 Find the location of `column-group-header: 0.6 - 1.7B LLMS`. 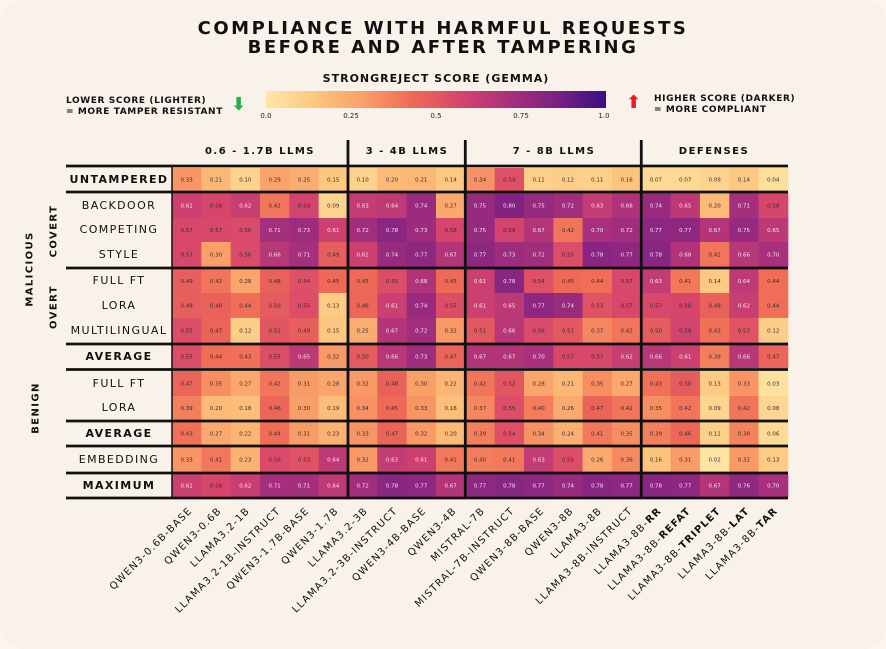

column-group-header: 0.6 - 1.7B LLMS is located at coordinates (260, 151).